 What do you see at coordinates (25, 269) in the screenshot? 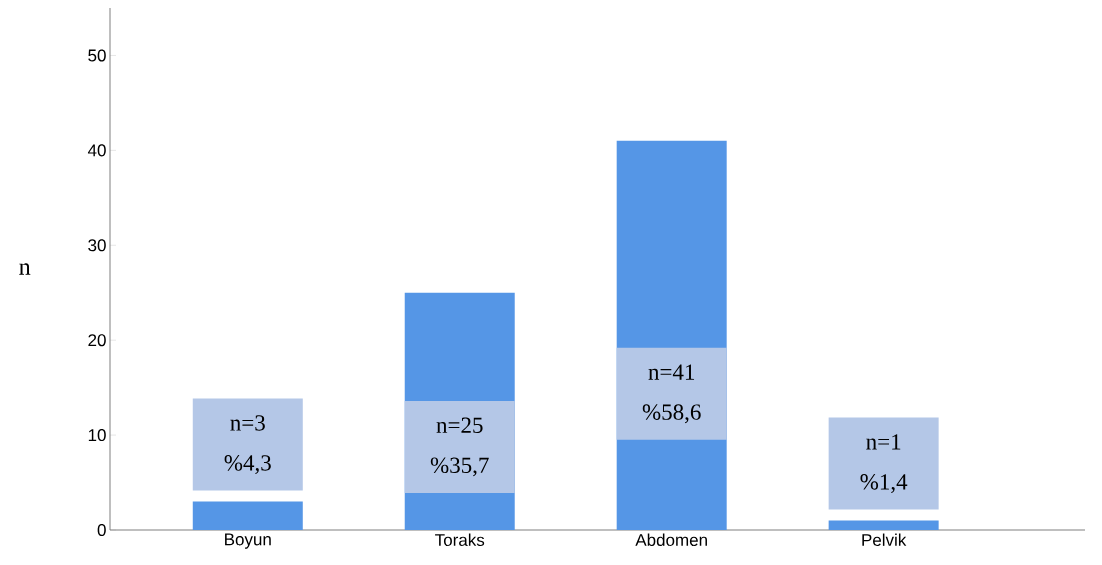
I see `y-axis-title: n` at bounding box center [25, 269].